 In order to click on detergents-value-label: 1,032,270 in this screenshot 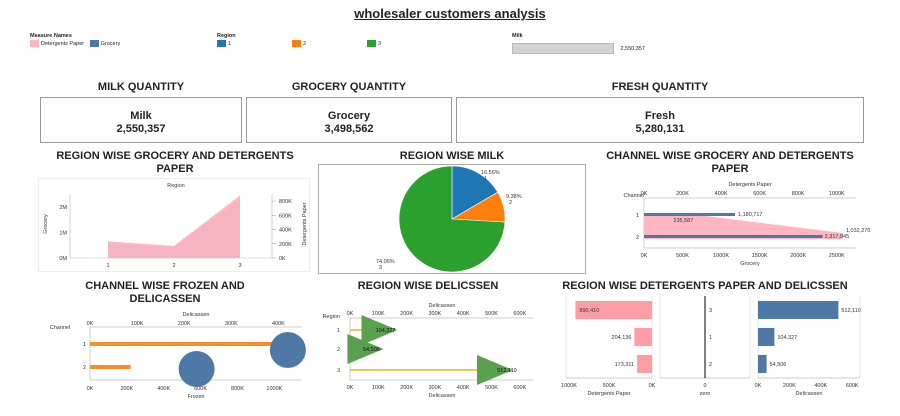, I will do `click(858, 231)`.